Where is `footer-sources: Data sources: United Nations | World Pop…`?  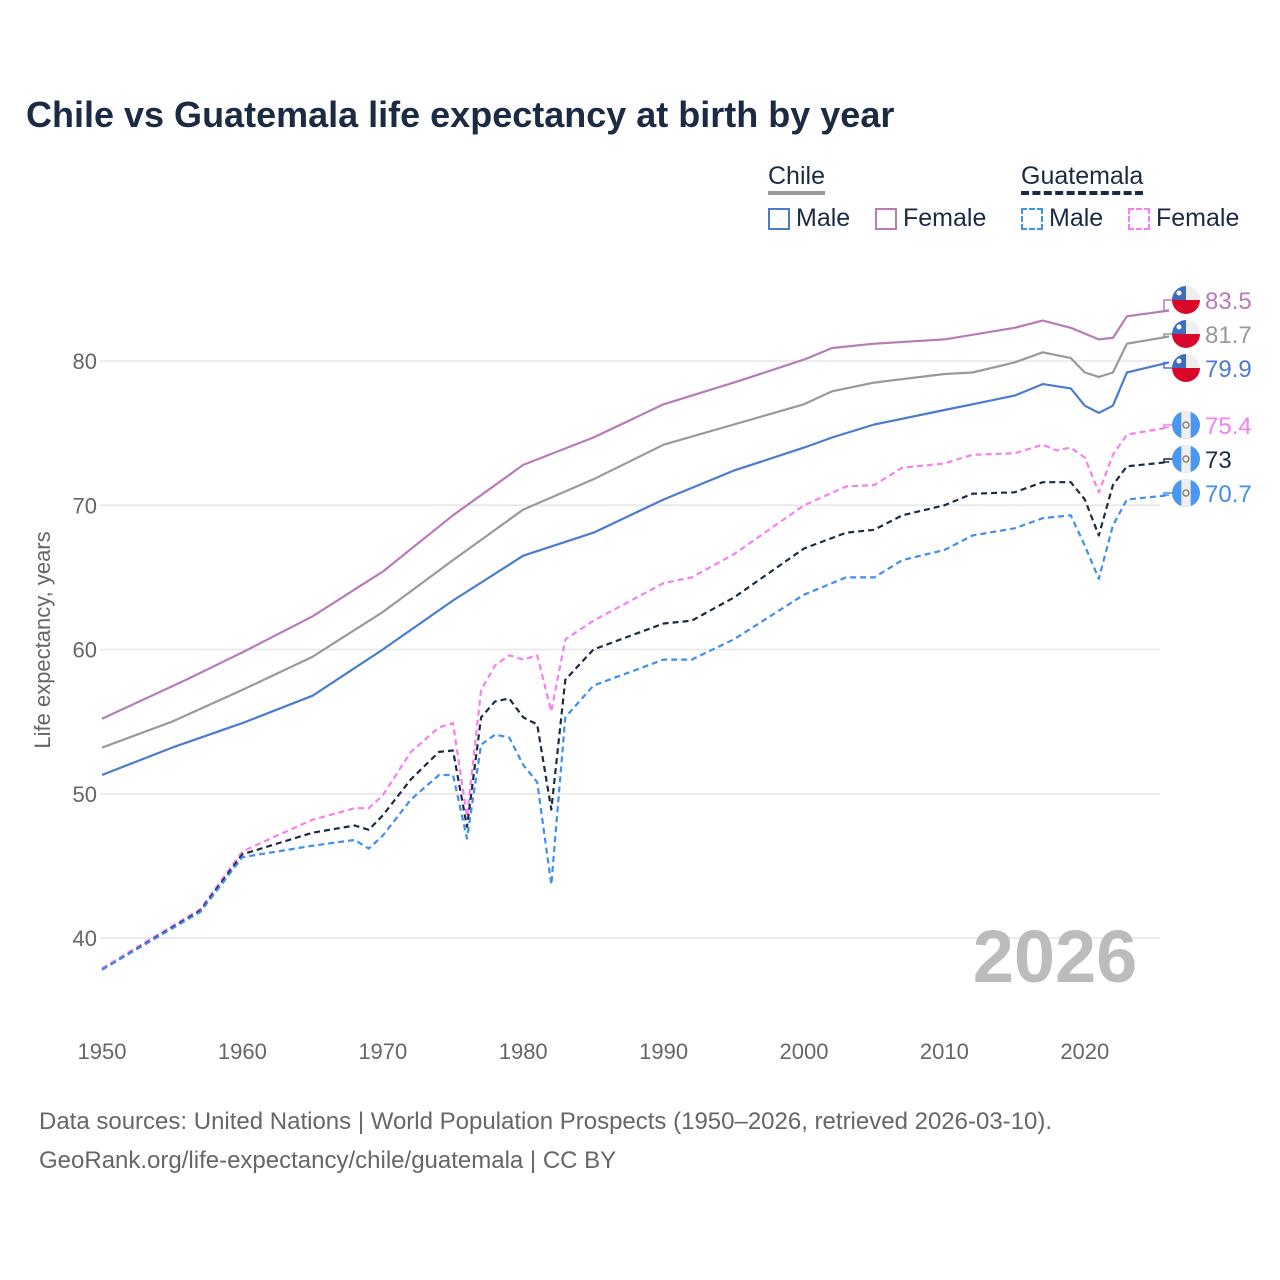
footer-sources: Data sources: United Nations | World Pop… is located at coordinates (546, 1121).